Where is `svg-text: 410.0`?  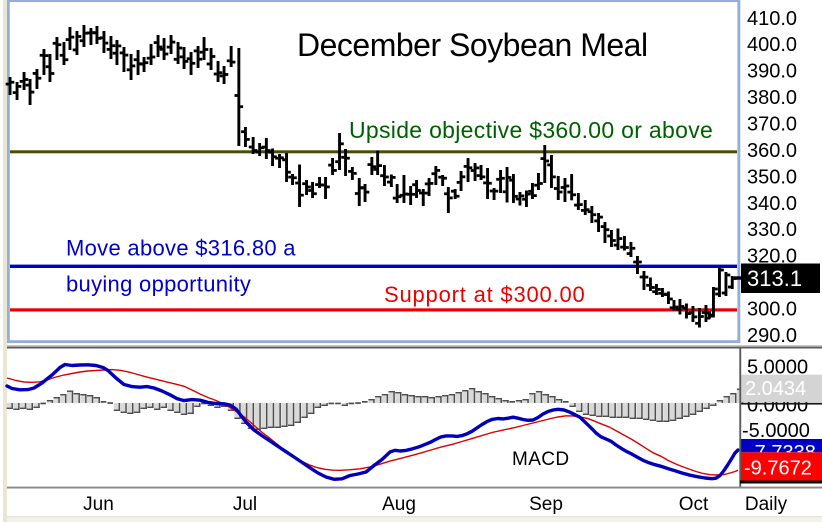
svg-text: 410.0 is located at coordinates (772, 19).